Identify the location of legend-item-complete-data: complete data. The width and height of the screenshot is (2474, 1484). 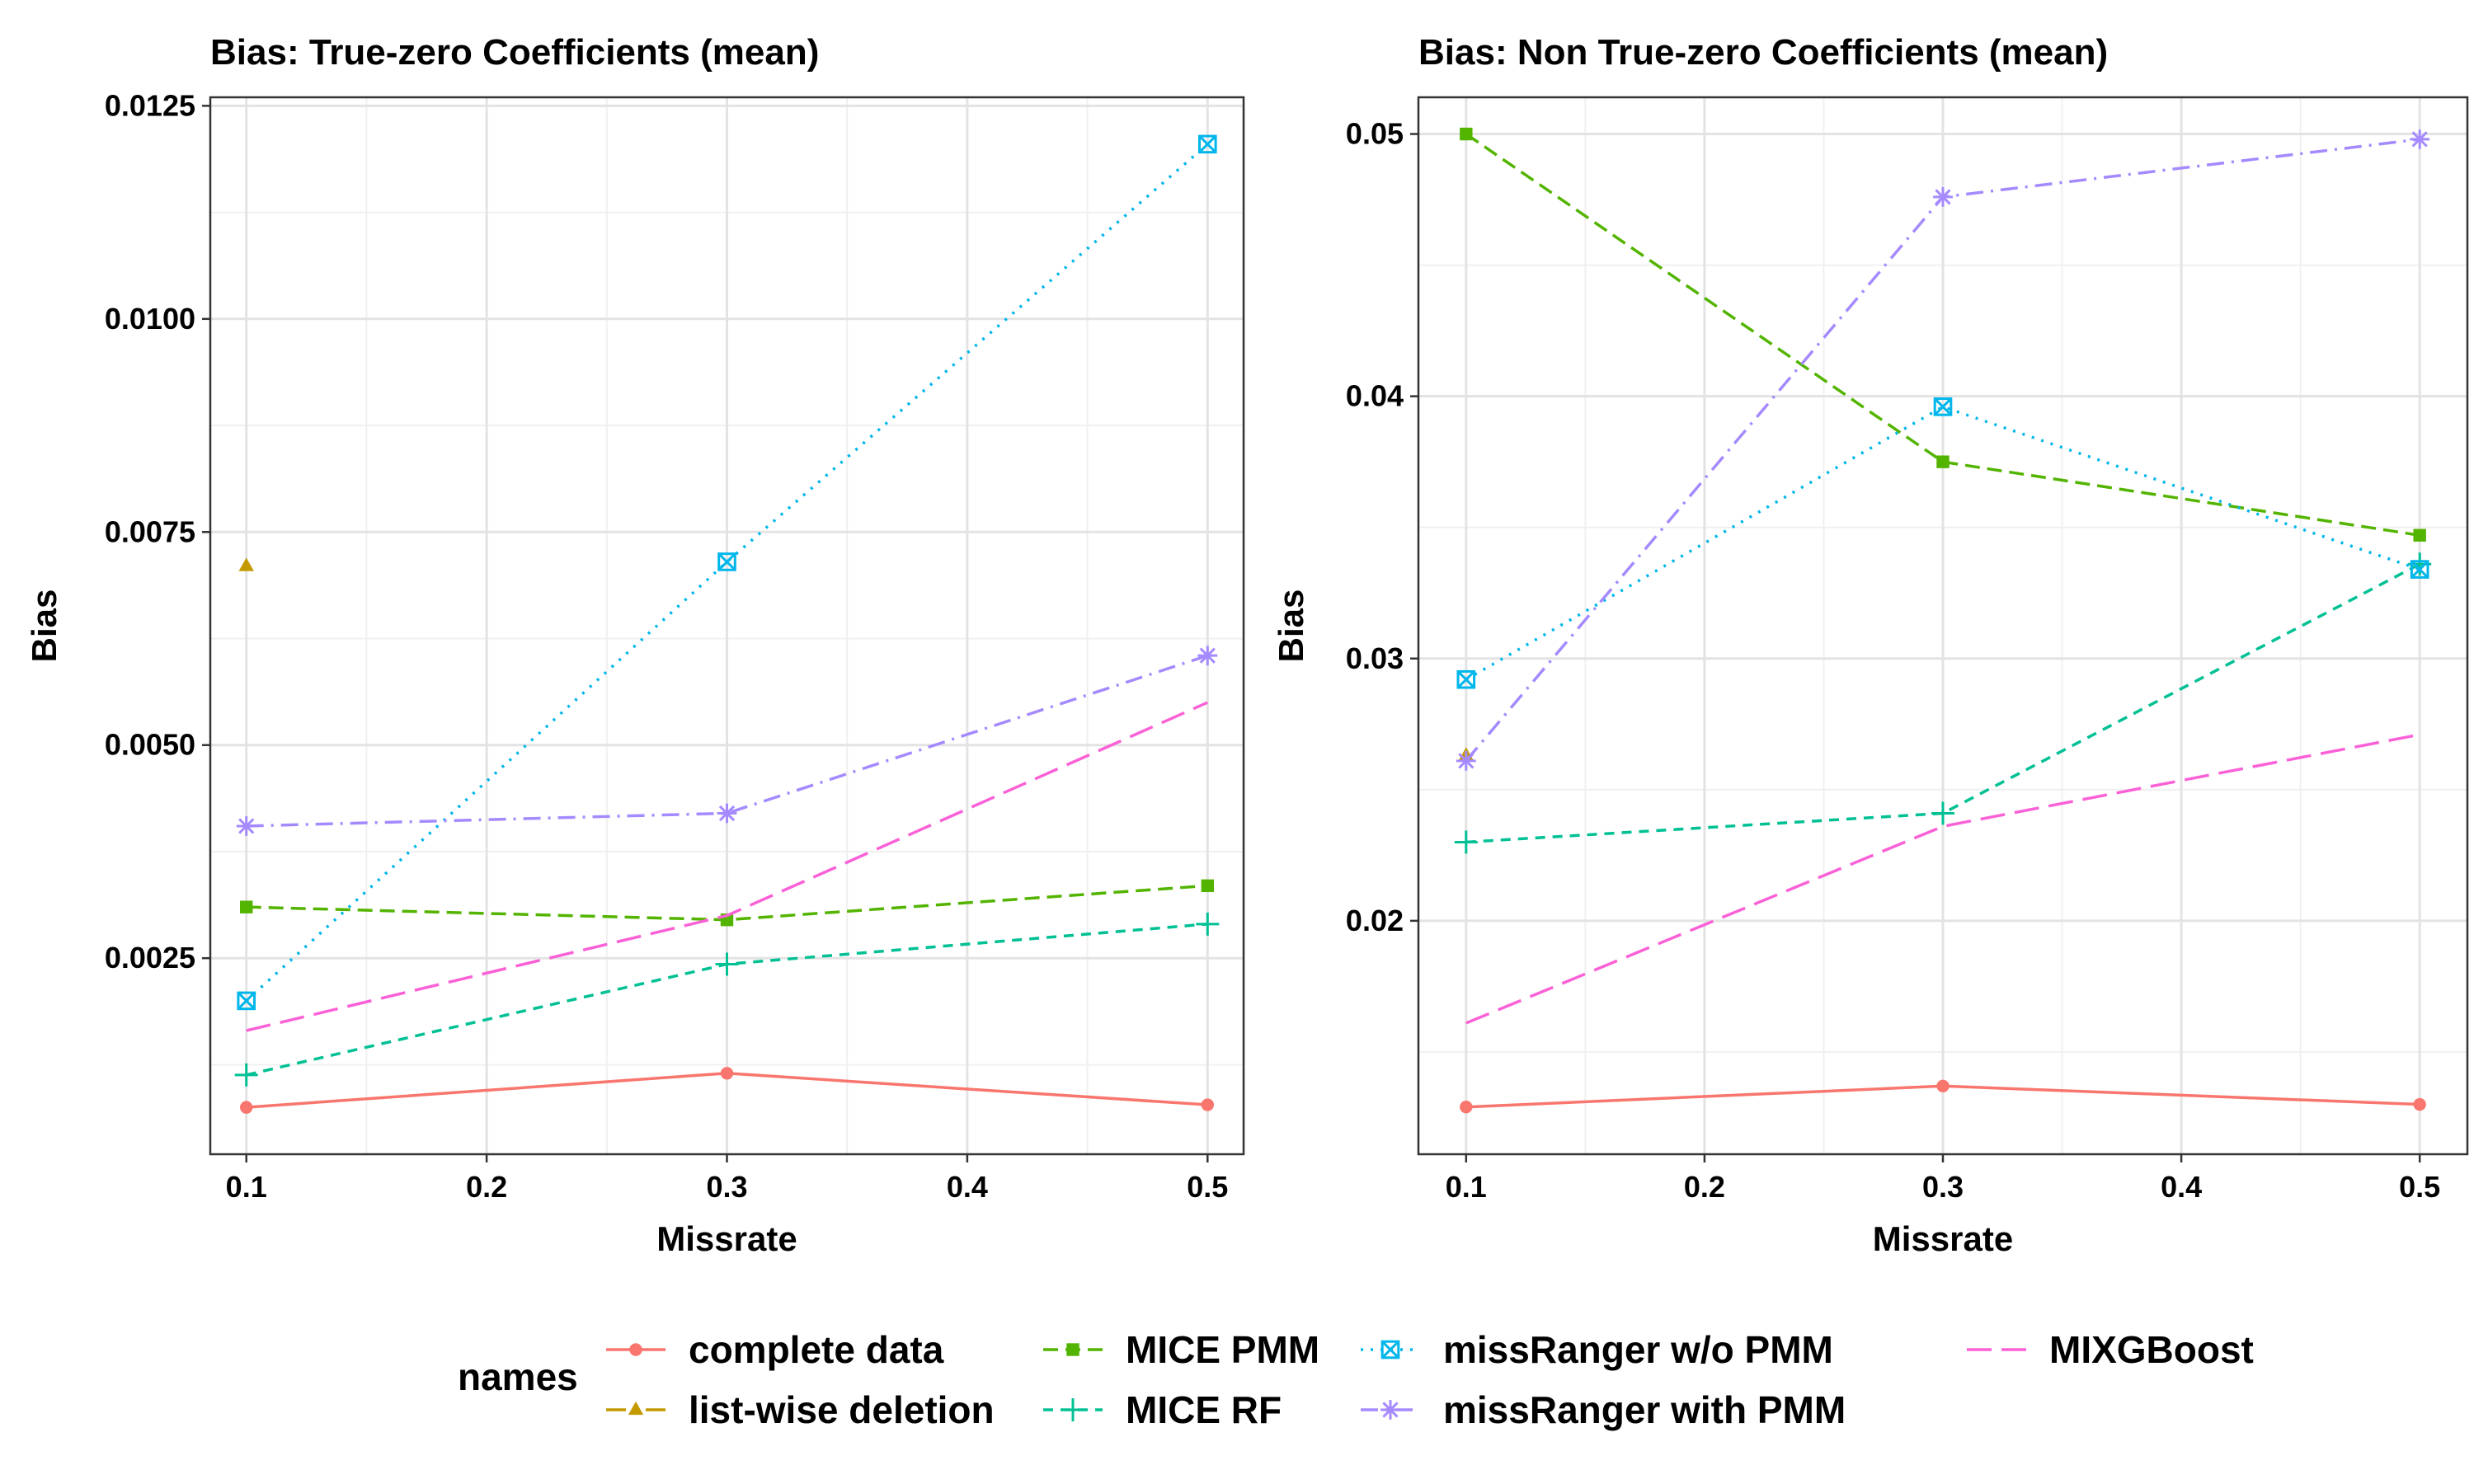
(775, 1349).